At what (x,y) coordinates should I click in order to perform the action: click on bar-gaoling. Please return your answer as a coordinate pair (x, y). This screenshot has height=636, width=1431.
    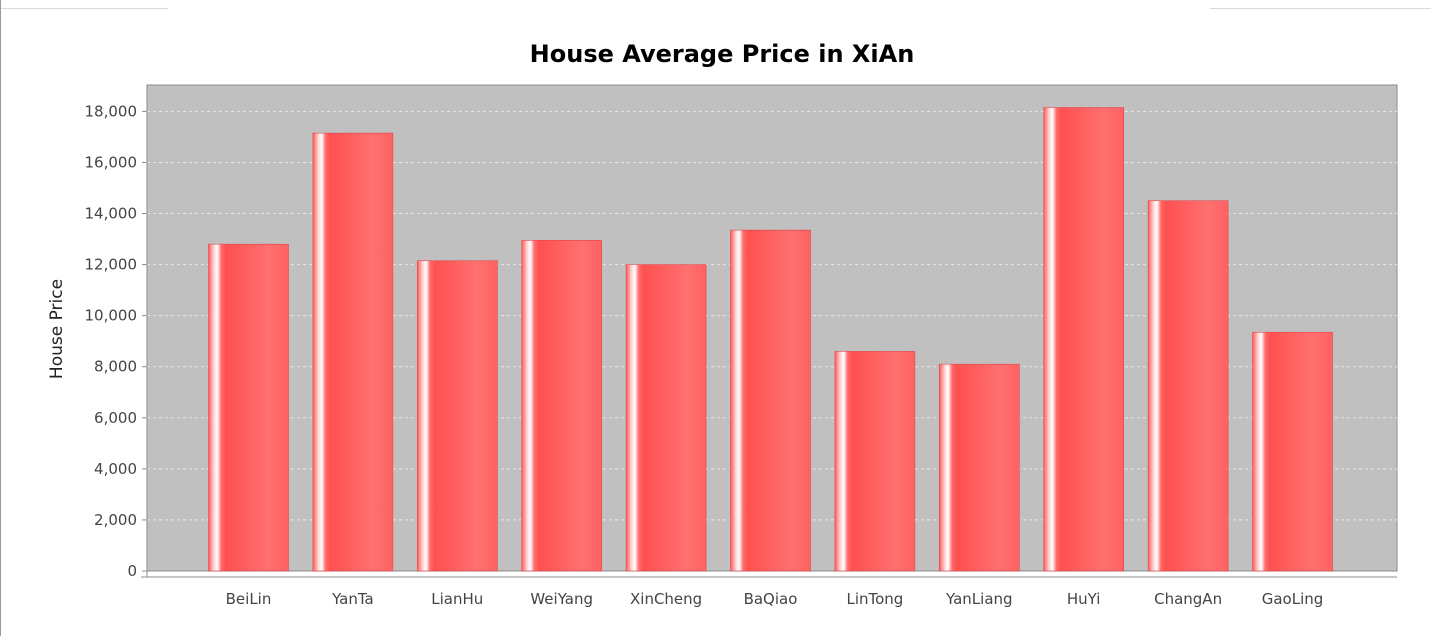
    Looking at the image, I should click on (1292, 451).